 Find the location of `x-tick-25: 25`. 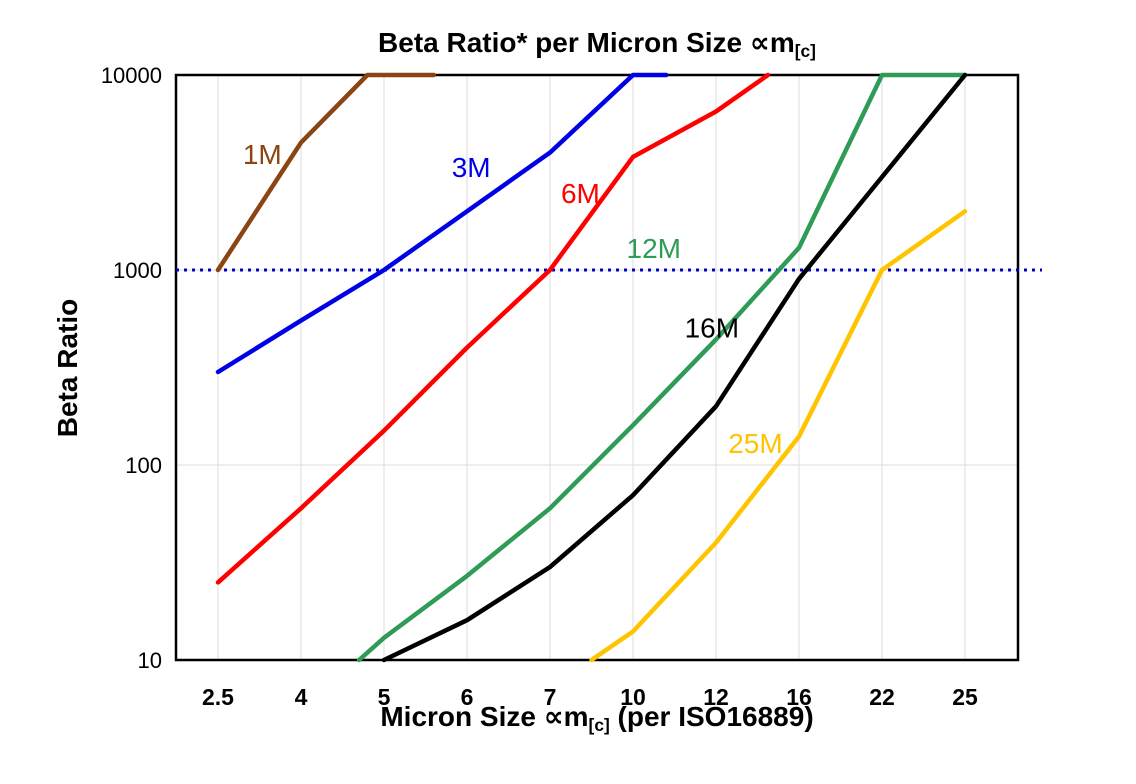

x-tick-25: 25 is located at coordinates (965, 697).